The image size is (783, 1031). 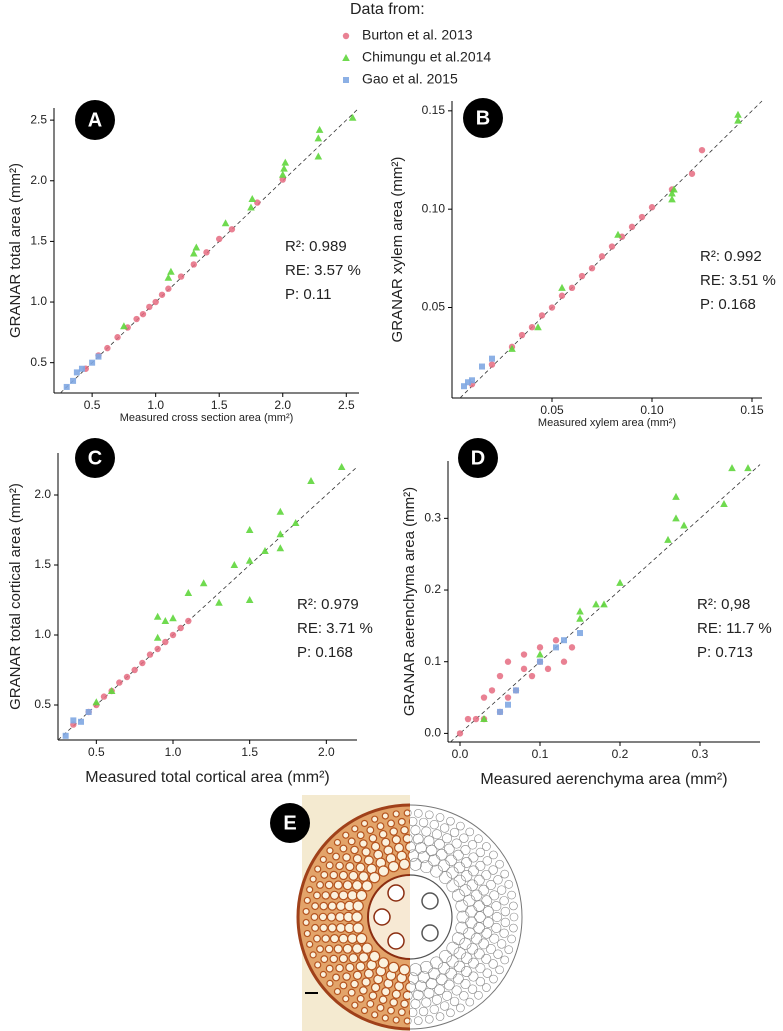 What do you see at coordinates (249, 752) in the screenshot?
I see `x-tick-label: 1.5` at bounding box center [249, 752].